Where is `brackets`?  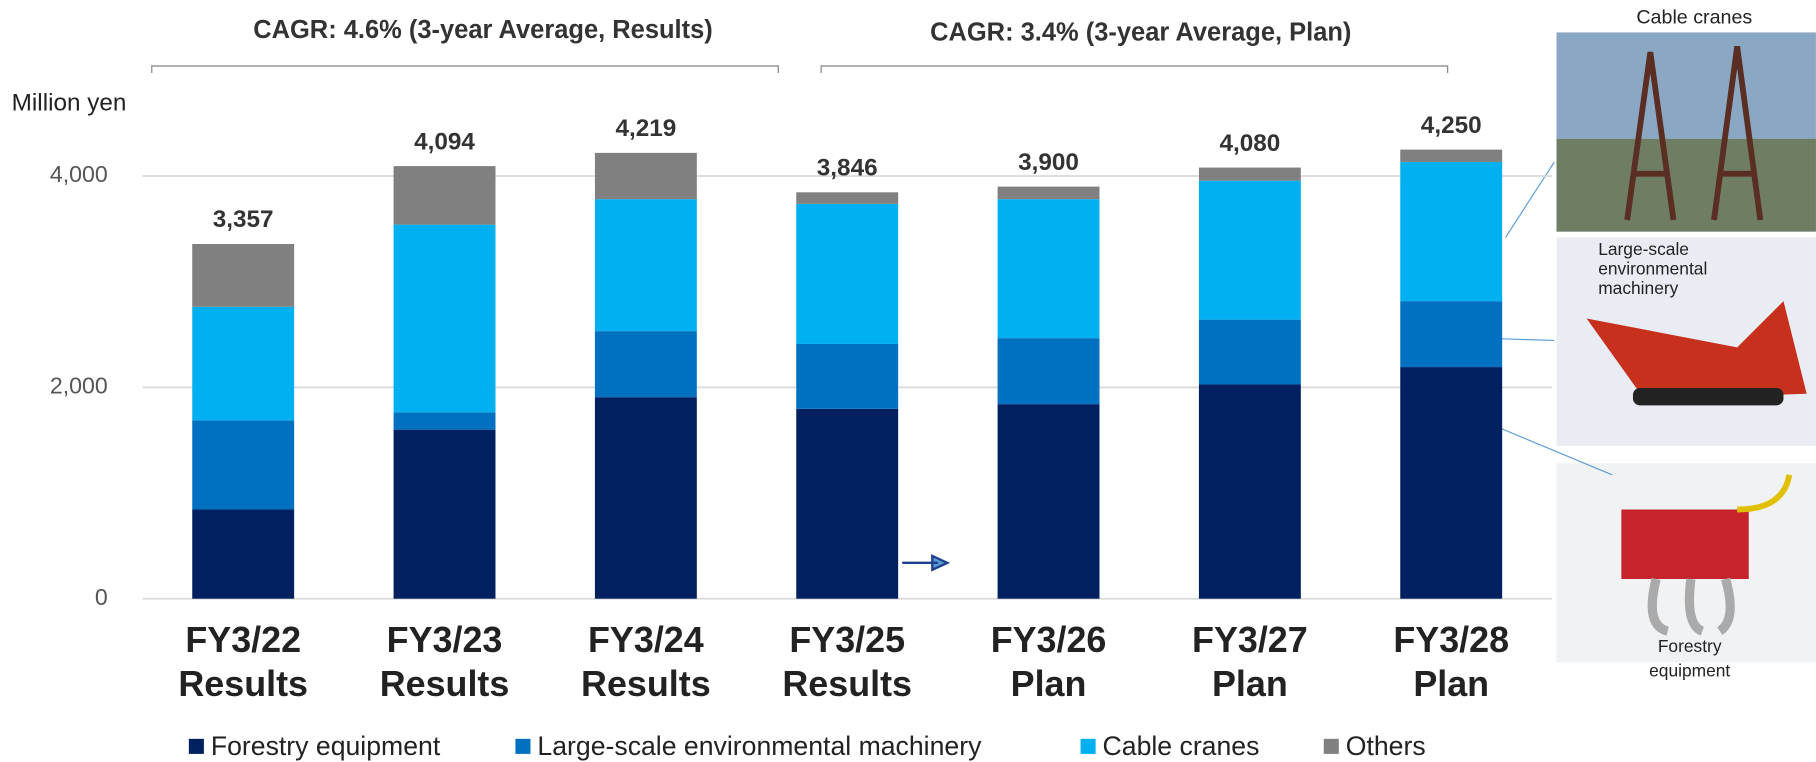
brackets is located at coordinates (800, 69).